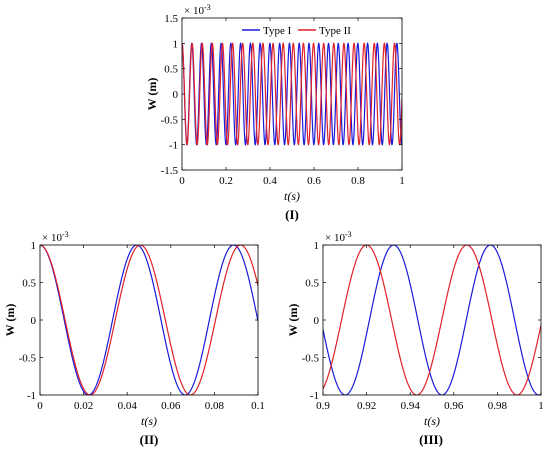  What do you see at coordinates (170, 171) in the screenshot?
I see `y-tick-label: -1.5` at bounding box center [170, 171].